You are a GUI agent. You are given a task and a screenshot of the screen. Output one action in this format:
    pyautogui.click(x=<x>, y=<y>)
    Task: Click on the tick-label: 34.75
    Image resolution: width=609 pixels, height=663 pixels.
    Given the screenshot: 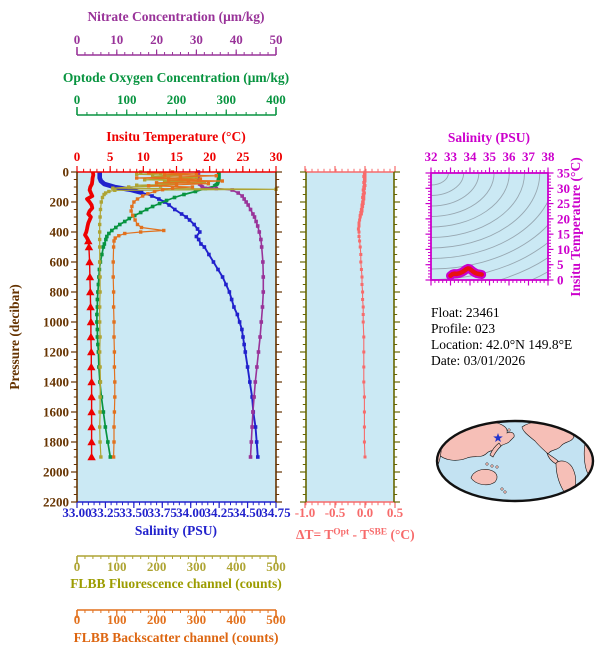 What is the action you would take?
    pyautogui.click(x=276, y=512)
    